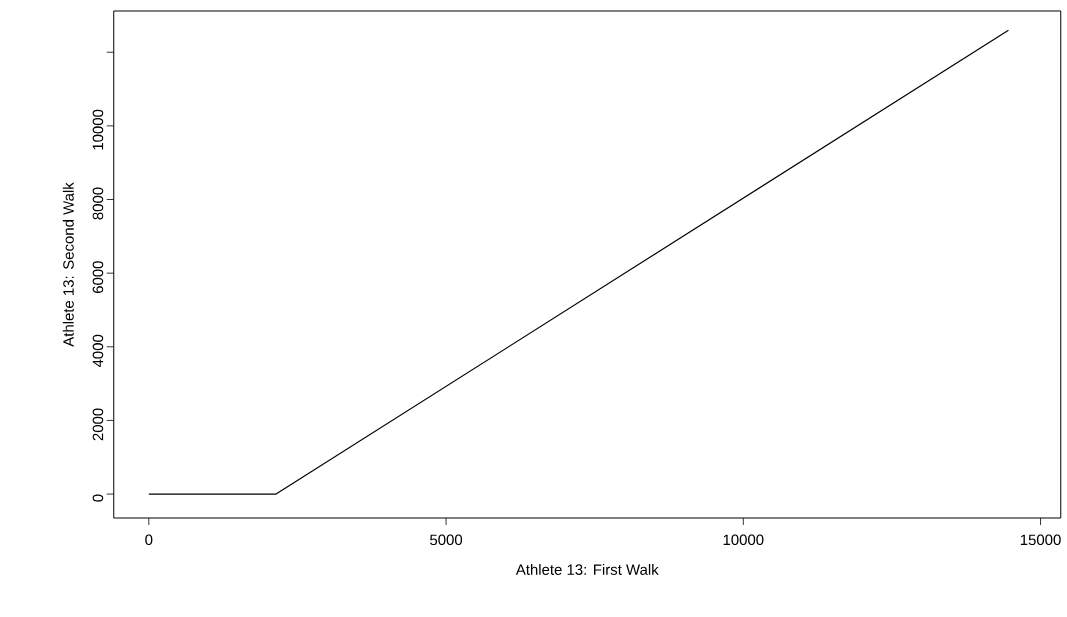 The width and height of the screenshot is (1067, 617). What do you see at coordinates (743, 540) in the screenshot?
I see `x-tick-label: 10000` at bounding box center [743, 540].